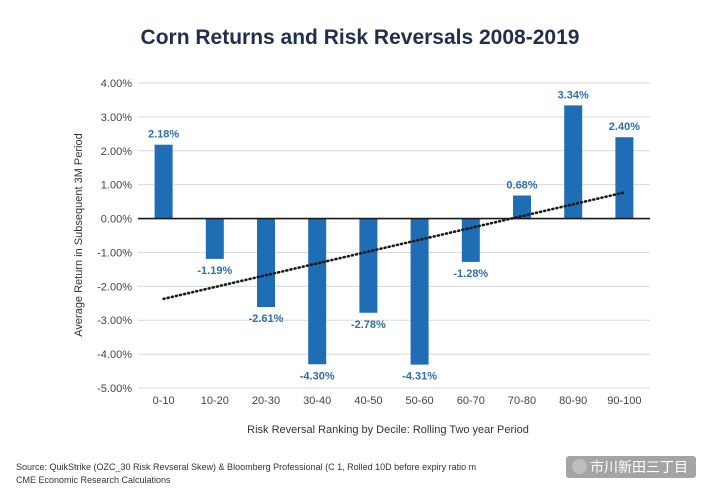  What do you see at coordinates (573, 95) in the screenshot?
I see `data-label: 3.34%` at bounding box center [573, 95].